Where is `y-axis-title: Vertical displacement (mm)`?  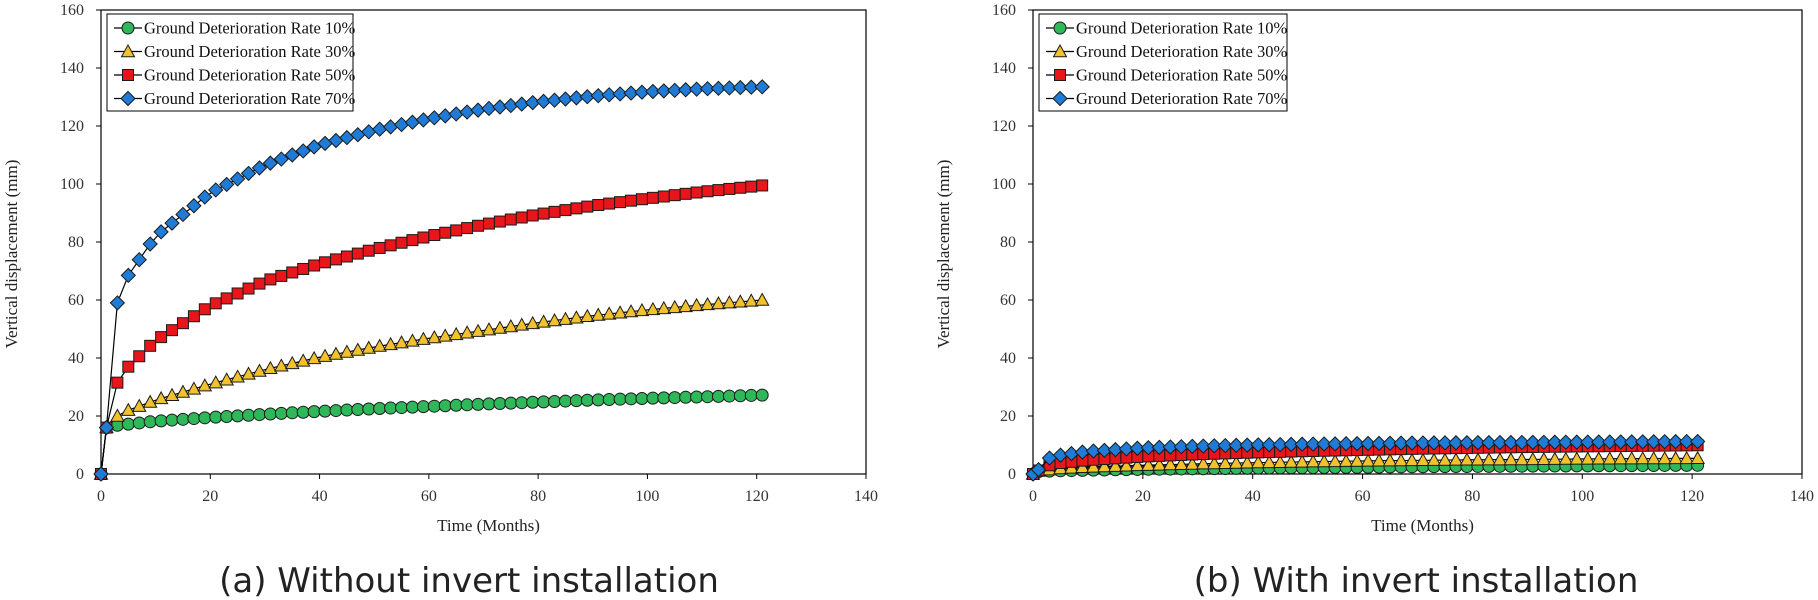 y-axis-title: Vertical displacement (mm) is located at coordinates (11, 254).